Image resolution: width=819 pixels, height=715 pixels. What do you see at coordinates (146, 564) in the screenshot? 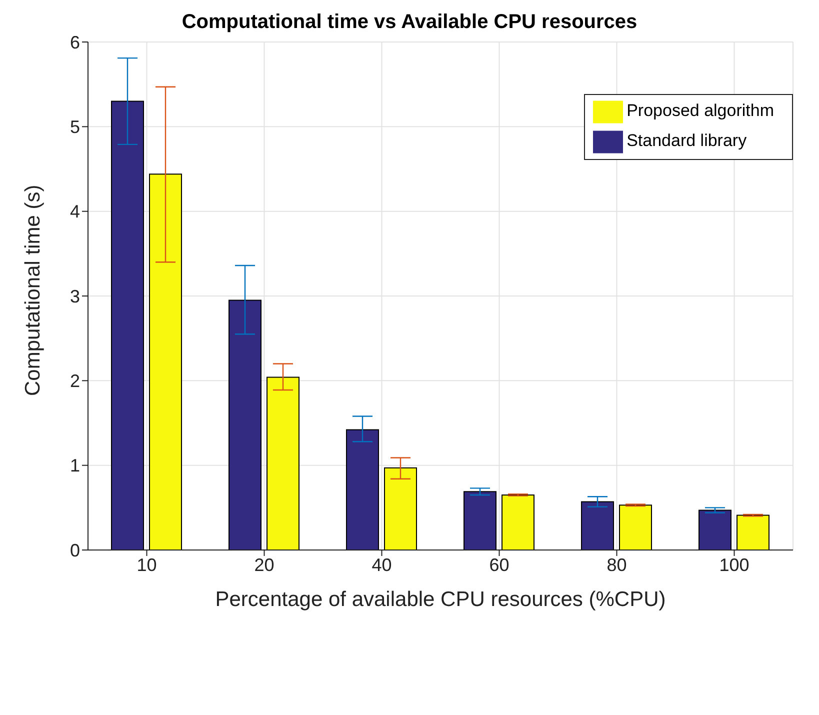
I see `x-tick-label: 10` at bounding box center [146, 564].